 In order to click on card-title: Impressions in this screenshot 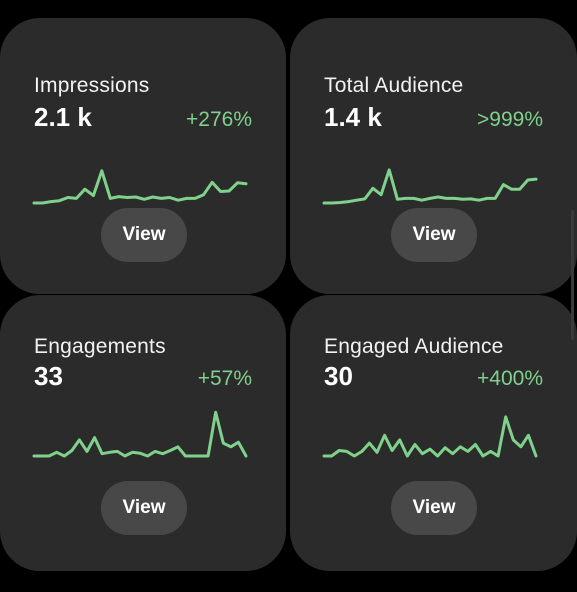, I will do `click(92, 85)`.